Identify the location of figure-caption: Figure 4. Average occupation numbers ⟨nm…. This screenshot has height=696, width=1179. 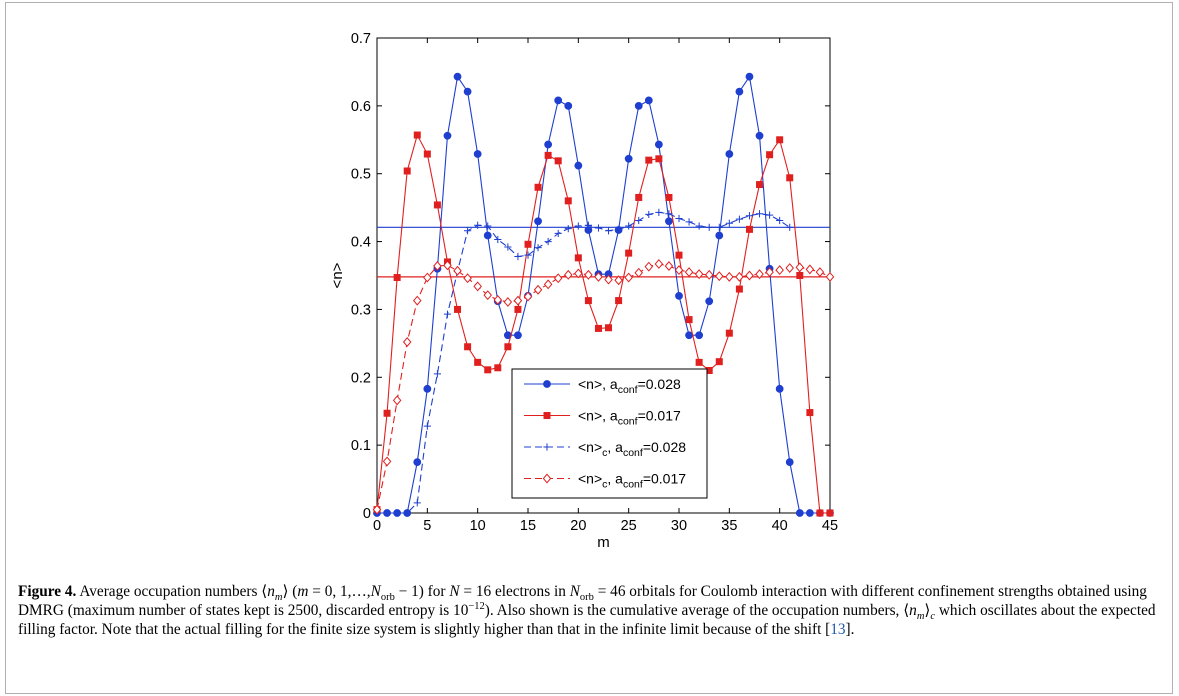
(592, 610).